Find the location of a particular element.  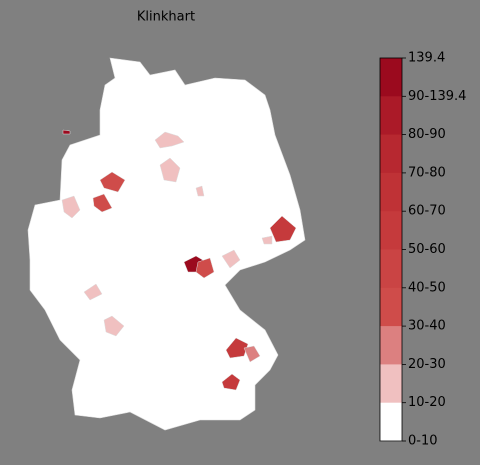

map-title: Klinkhart is located at coordinates (166, 17).